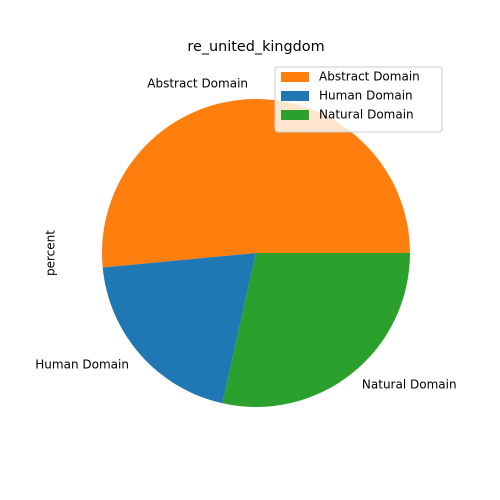 This screenshot has width=500, height=500. What do you see at coordinates (366, 115) in the screenshot?
I see `legend-label-natural-domain: Natural Domain` at bounding box center [366, 115].